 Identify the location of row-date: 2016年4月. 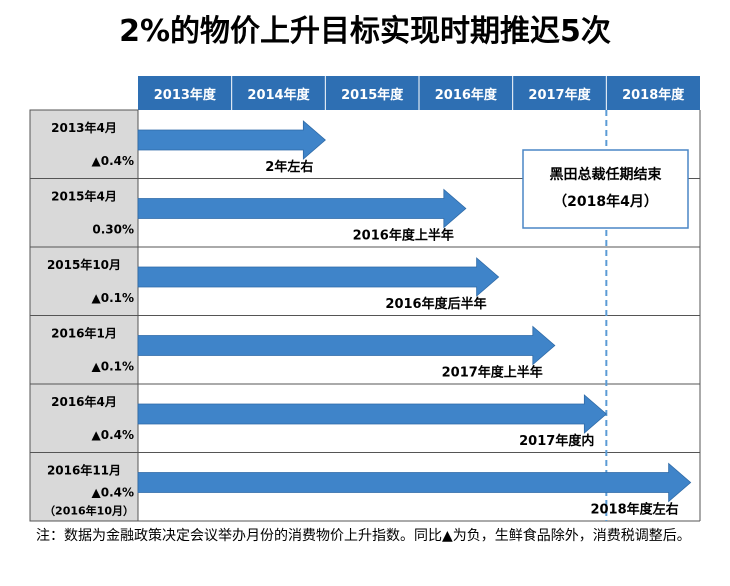
(84, 401).